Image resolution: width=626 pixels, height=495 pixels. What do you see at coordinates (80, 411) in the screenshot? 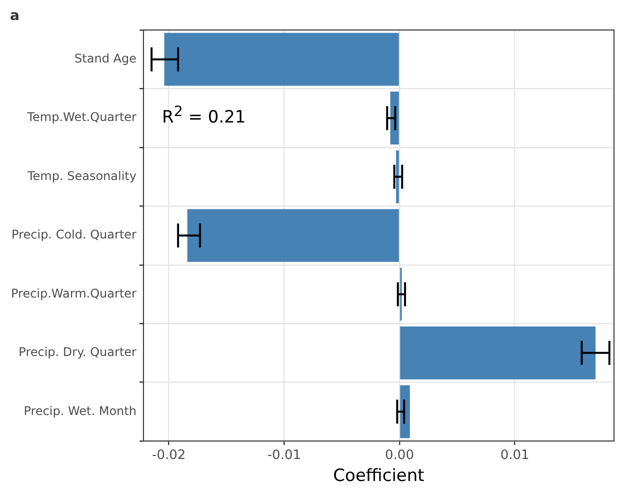
I see `y-tick-label: Precip. Wet. Month` at bounding box center [80, 411].